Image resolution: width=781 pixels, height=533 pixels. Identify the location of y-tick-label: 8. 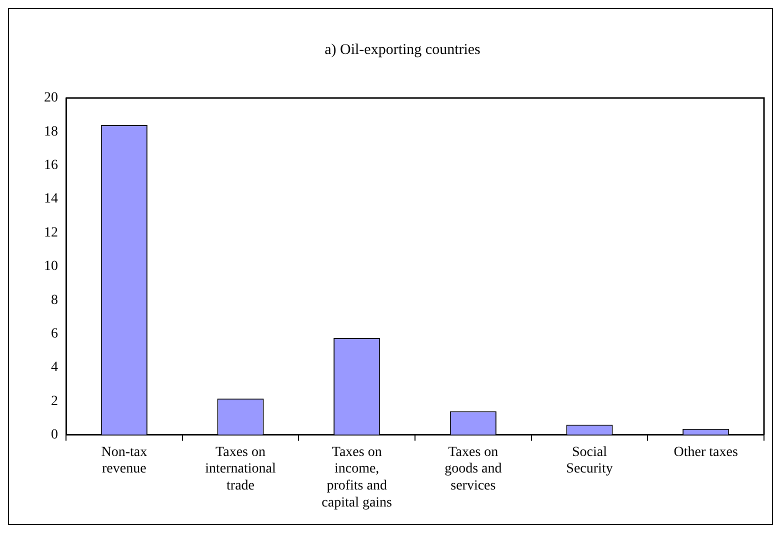
(54, 300).